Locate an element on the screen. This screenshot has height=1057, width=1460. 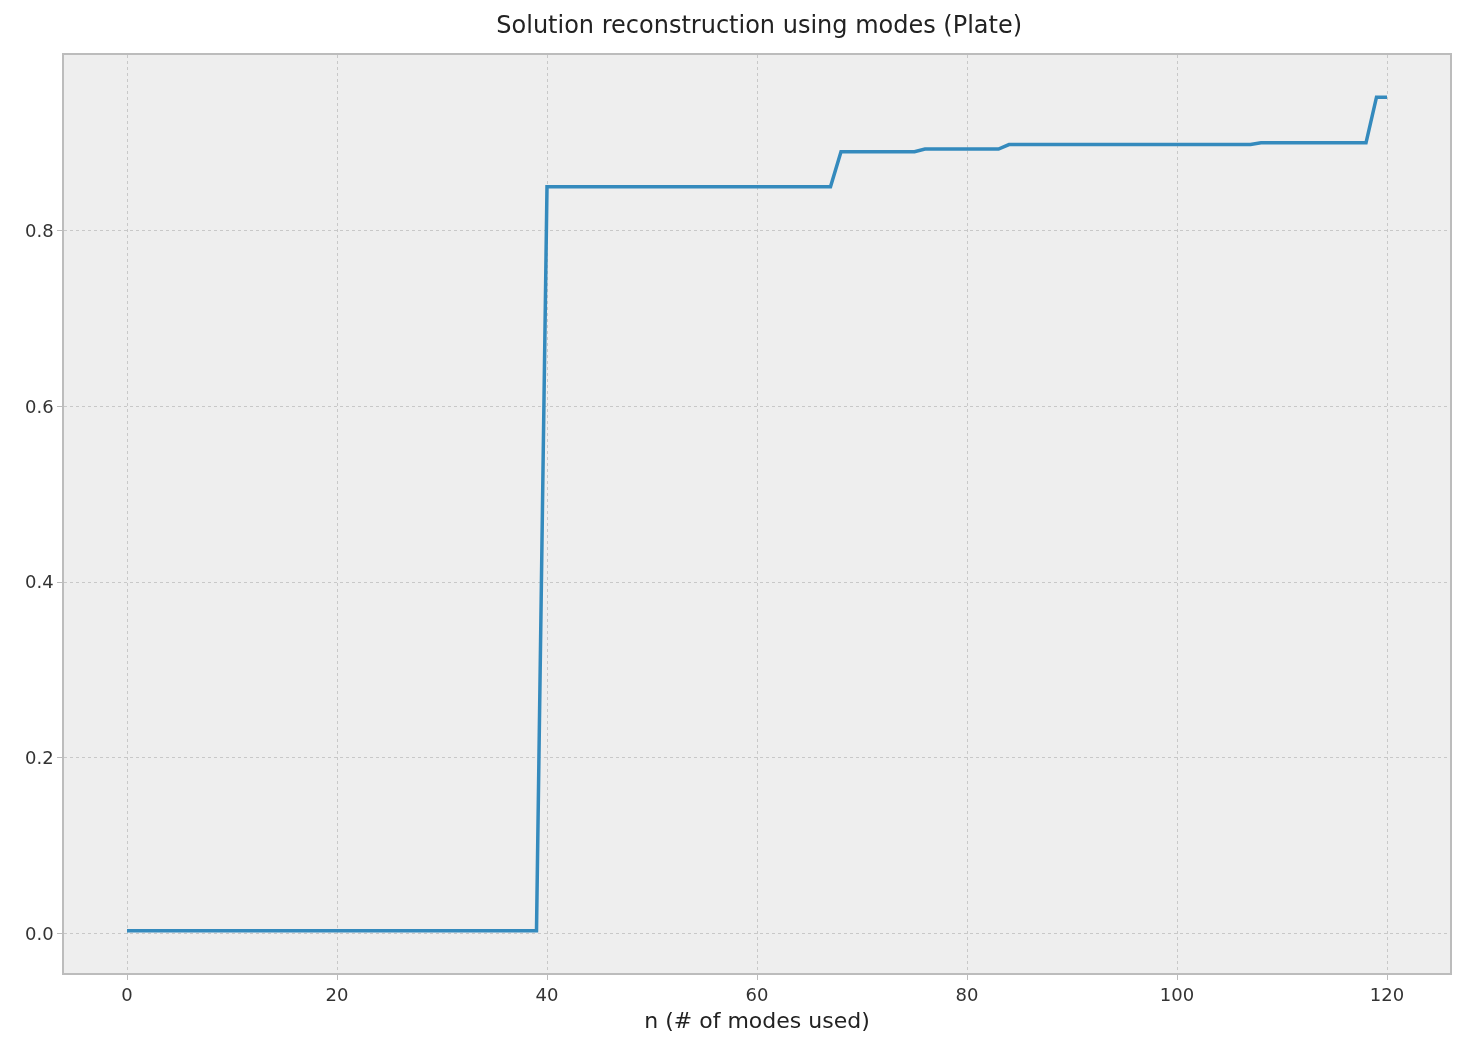
x-tick-label: 20 is located at coordinates (337, 995).